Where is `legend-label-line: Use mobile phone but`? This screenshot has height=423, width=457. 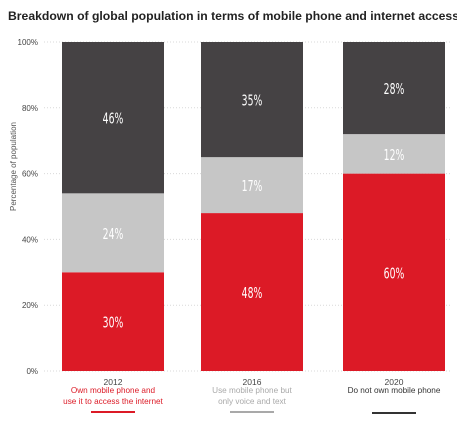 legend-label-line: Use mobile phone but is located at coordinates (252, 390).